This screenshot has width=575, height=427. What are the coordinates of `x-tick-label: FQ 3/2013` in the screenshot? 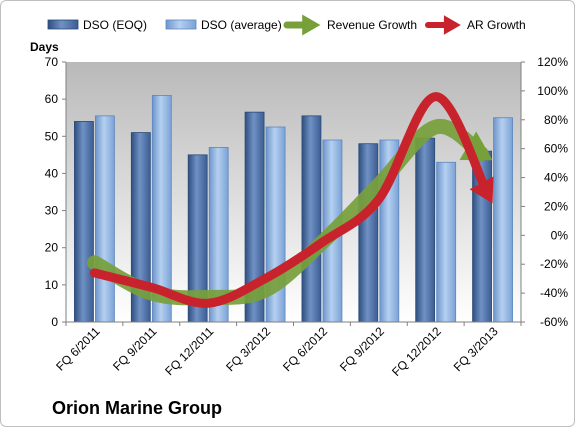 It's located at (476, 349).